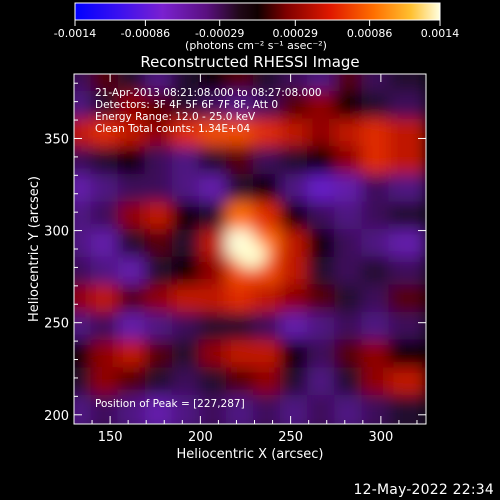 This screenshot has width=500, height=500. What do you see at coordinates (257, 11) in the screenshot?
I see `colorbar-gradient` at bounding box center [257, 11].